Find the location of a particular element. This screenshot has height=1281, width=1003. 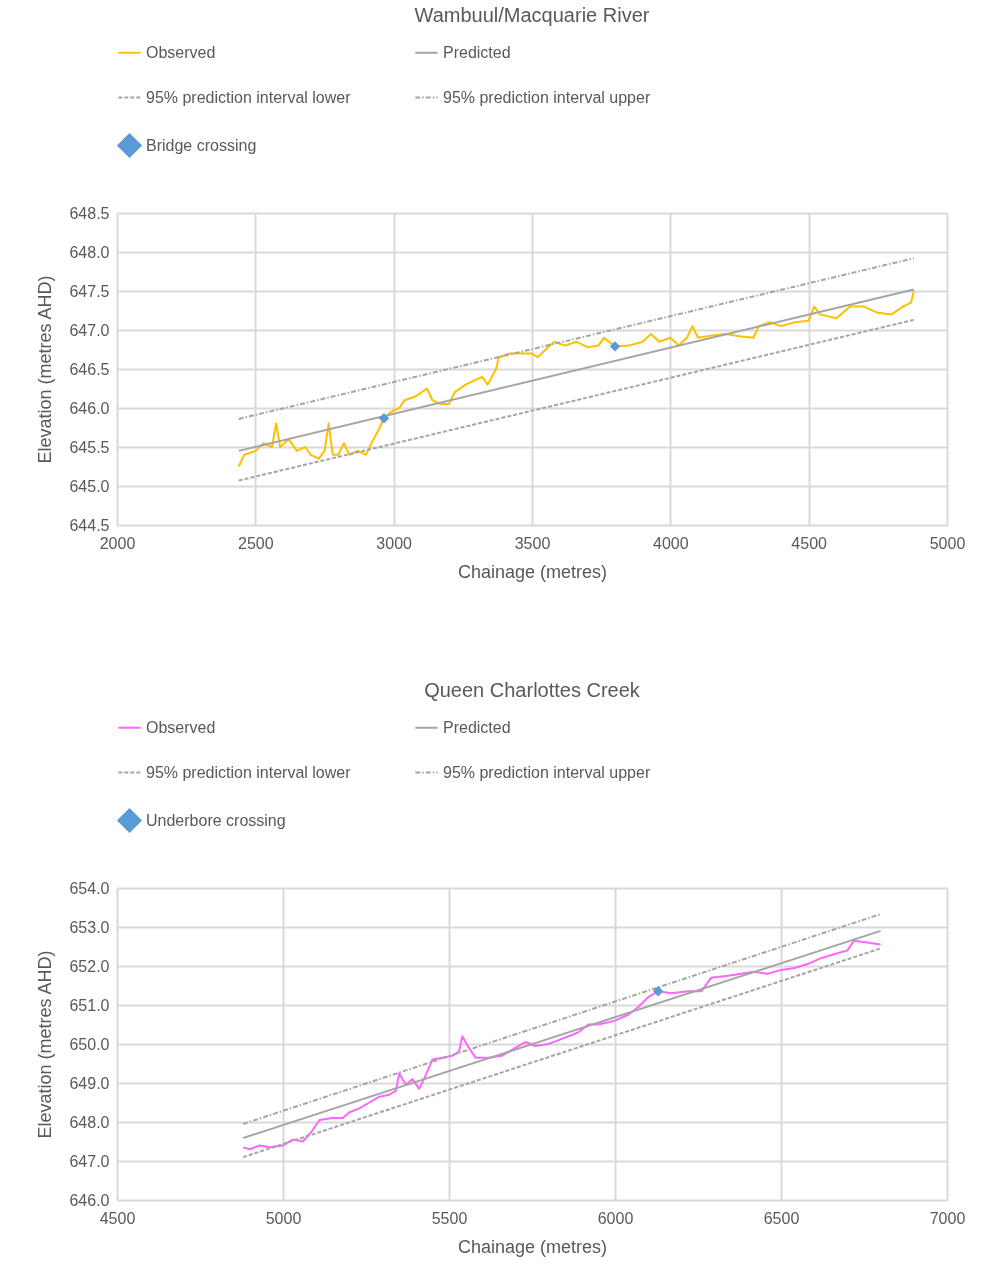

x-tick-label: 6500 is located at coordinates (781, 1218).